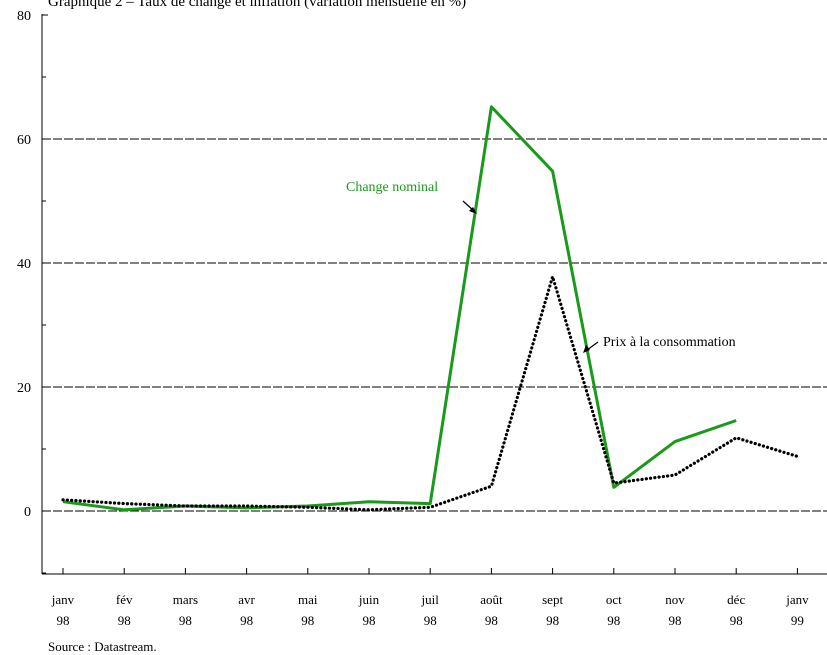 This screenshot has height=655, width=827. What do you see at coordinates (24, 16) in the screenshot?
I see `y-tick-label: 80` at bounding box center [24, 16].